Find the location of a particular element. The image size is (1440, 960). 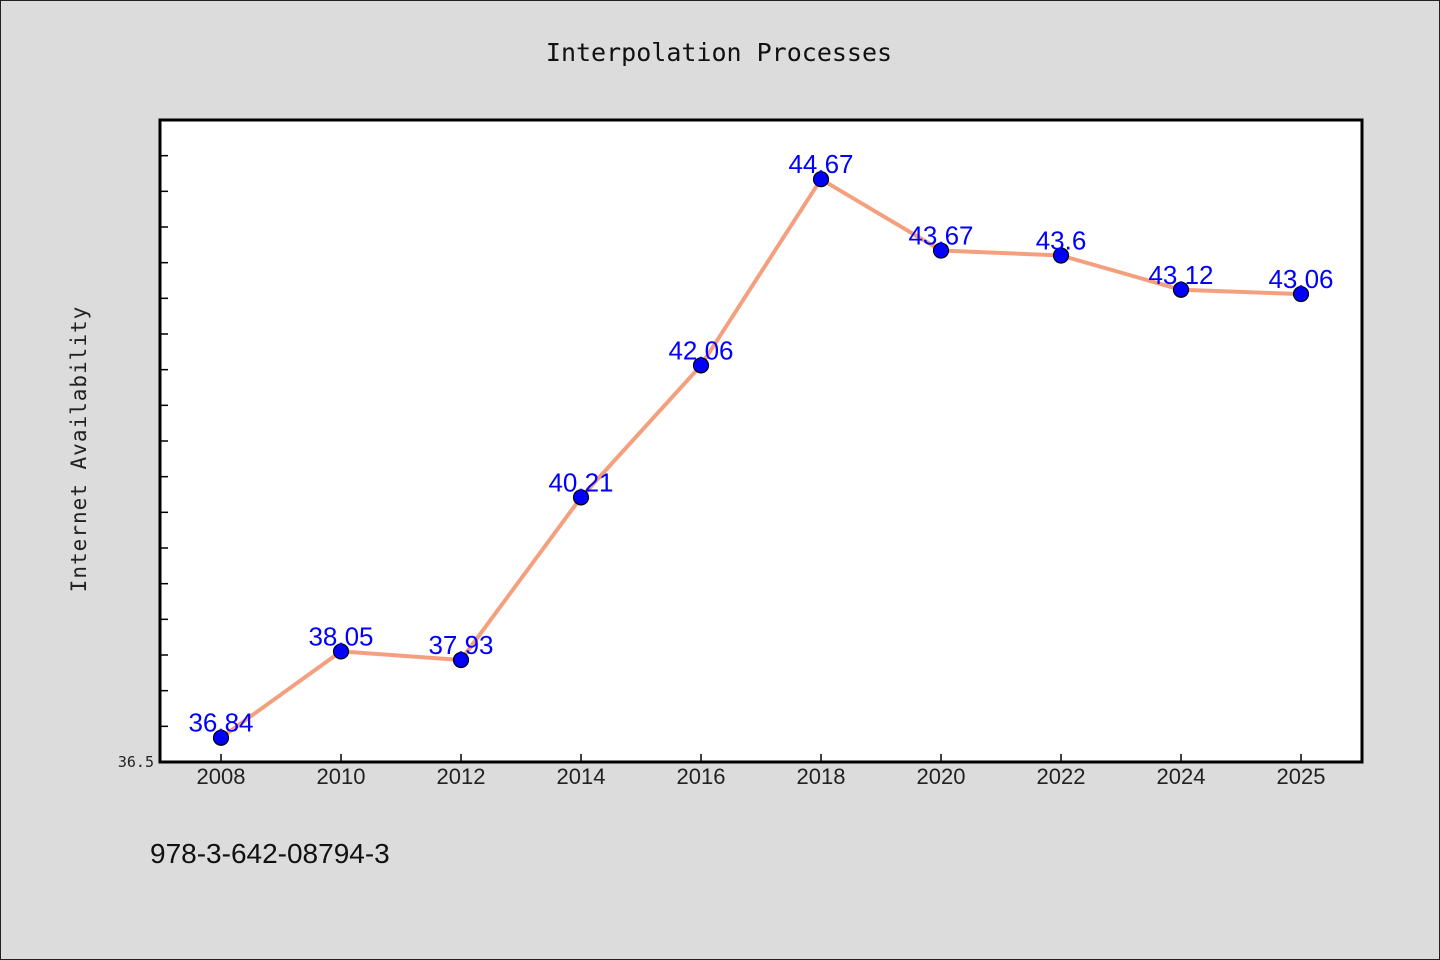

isbn-footer: 978-3-642-08794-3 is located at coordinates (270, 853).